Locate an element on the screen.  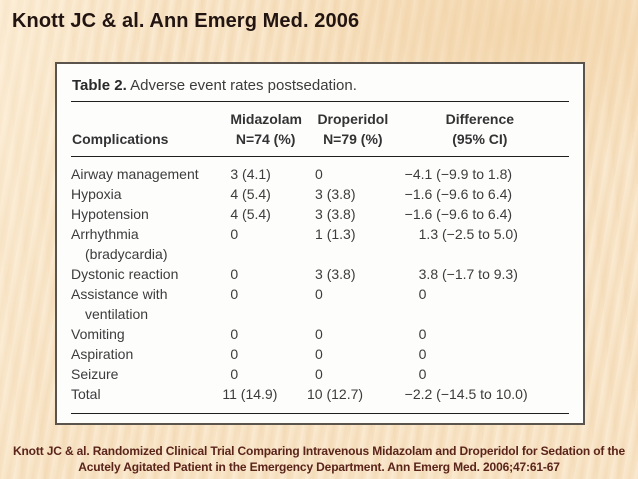
midazolam-cell: 3 (4.1) is located at coordinates (250, 174).